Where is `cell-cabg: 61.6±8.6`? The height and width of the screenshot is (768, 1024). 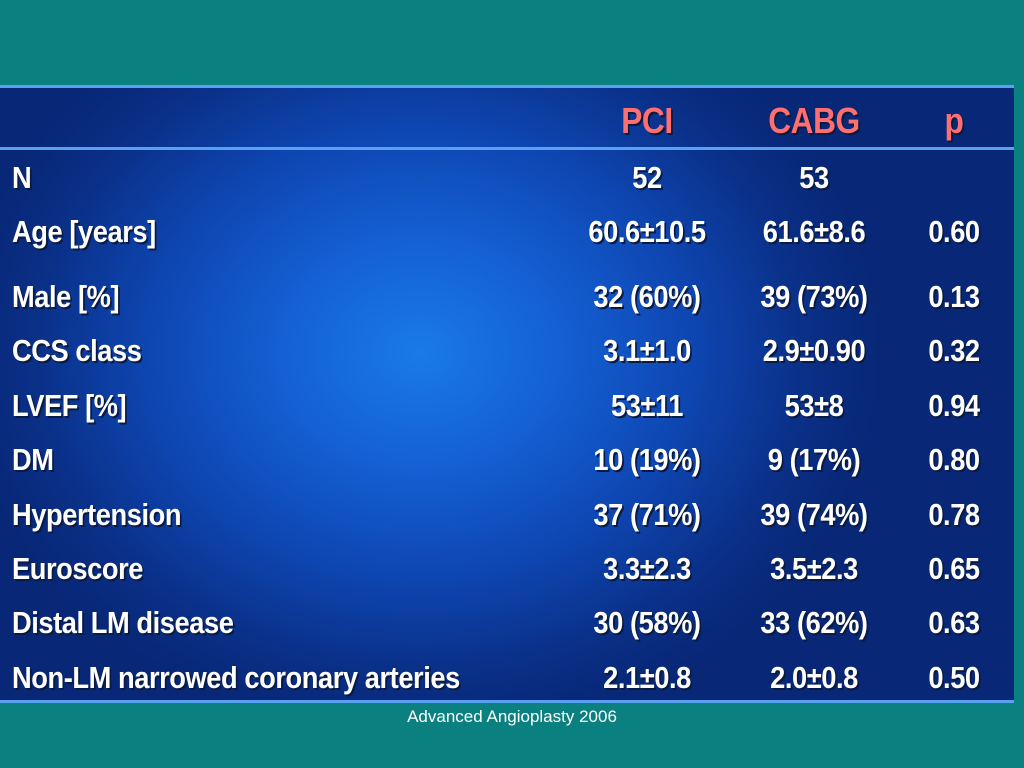
cell-cabg: 61.6±8.6 is located at coordinates (814, 231).